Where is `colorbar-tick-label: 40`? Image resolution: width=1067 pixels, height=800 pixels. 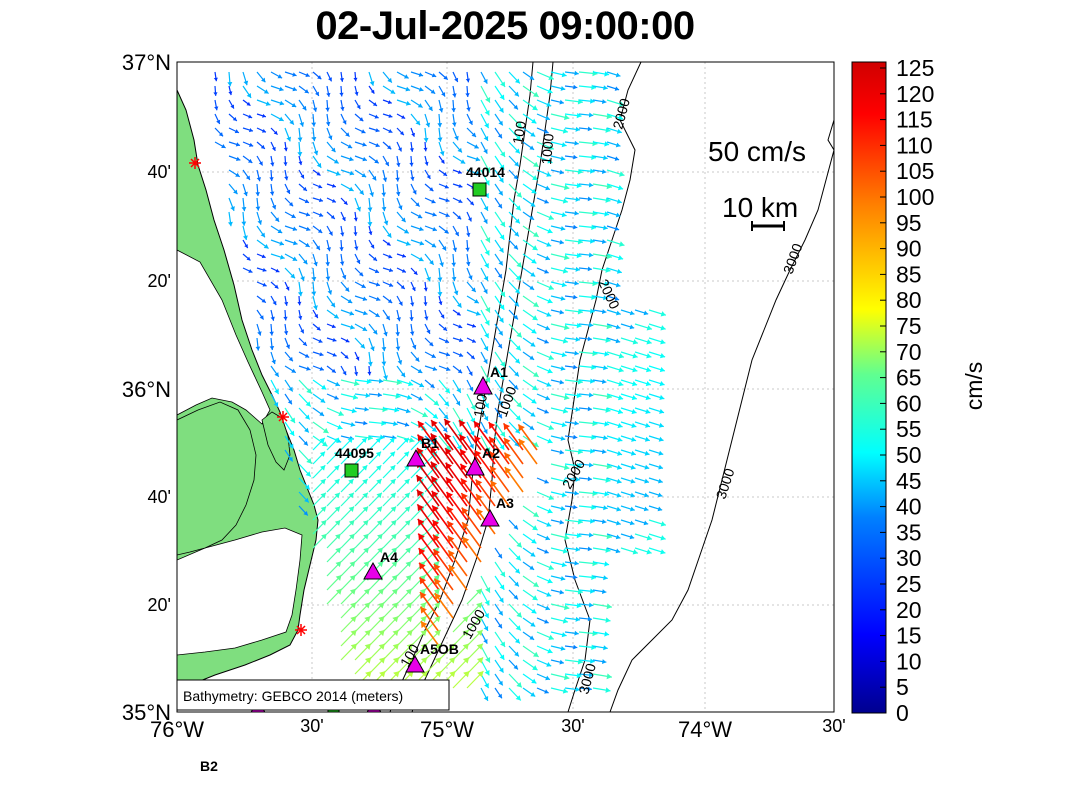 colorbar-tick-label: 40 is located at coordinates (909, 507).